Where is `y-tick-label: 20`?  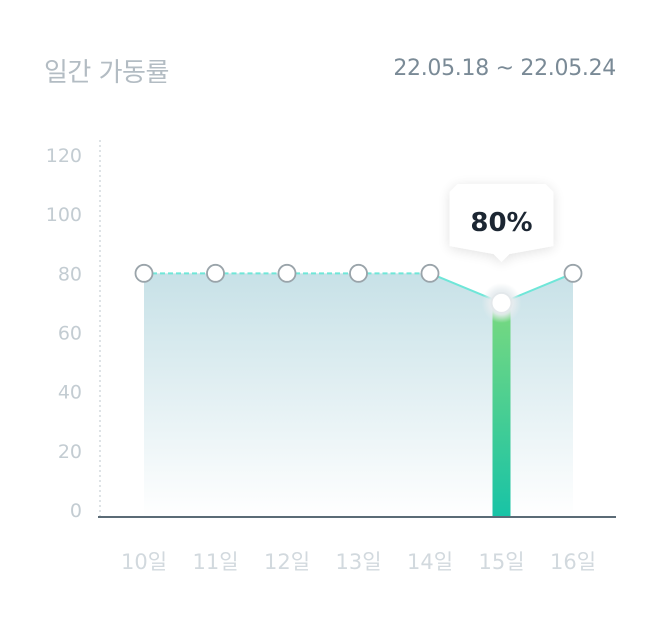
y-tick-label: 20 is located at coordinates (70, 452).